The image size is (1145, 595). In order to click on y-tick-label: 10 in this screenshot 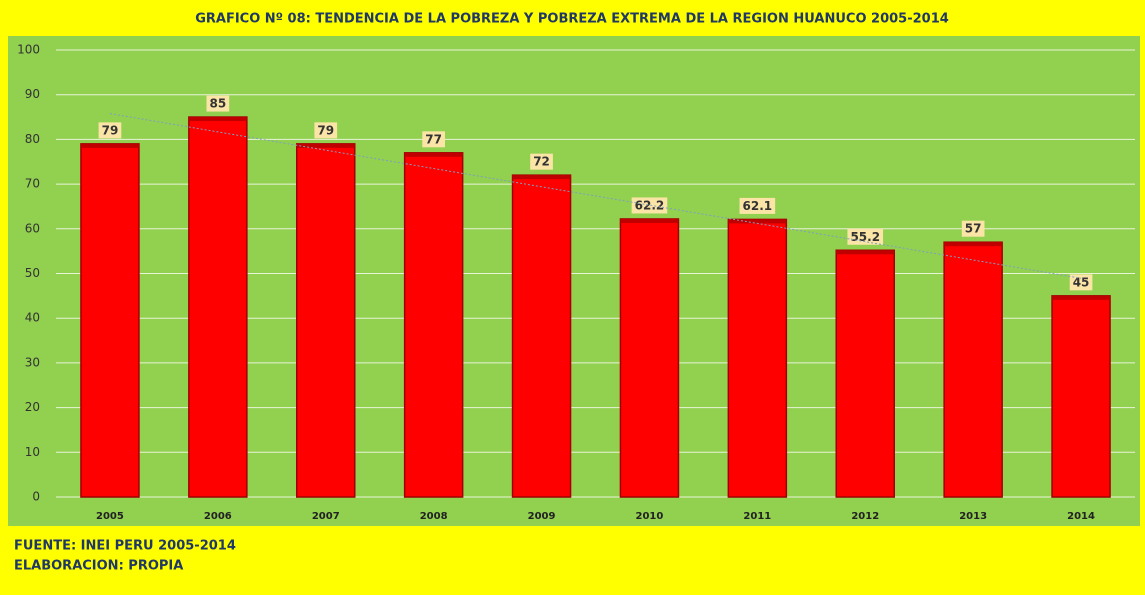, I will do `click(32, 452)`.